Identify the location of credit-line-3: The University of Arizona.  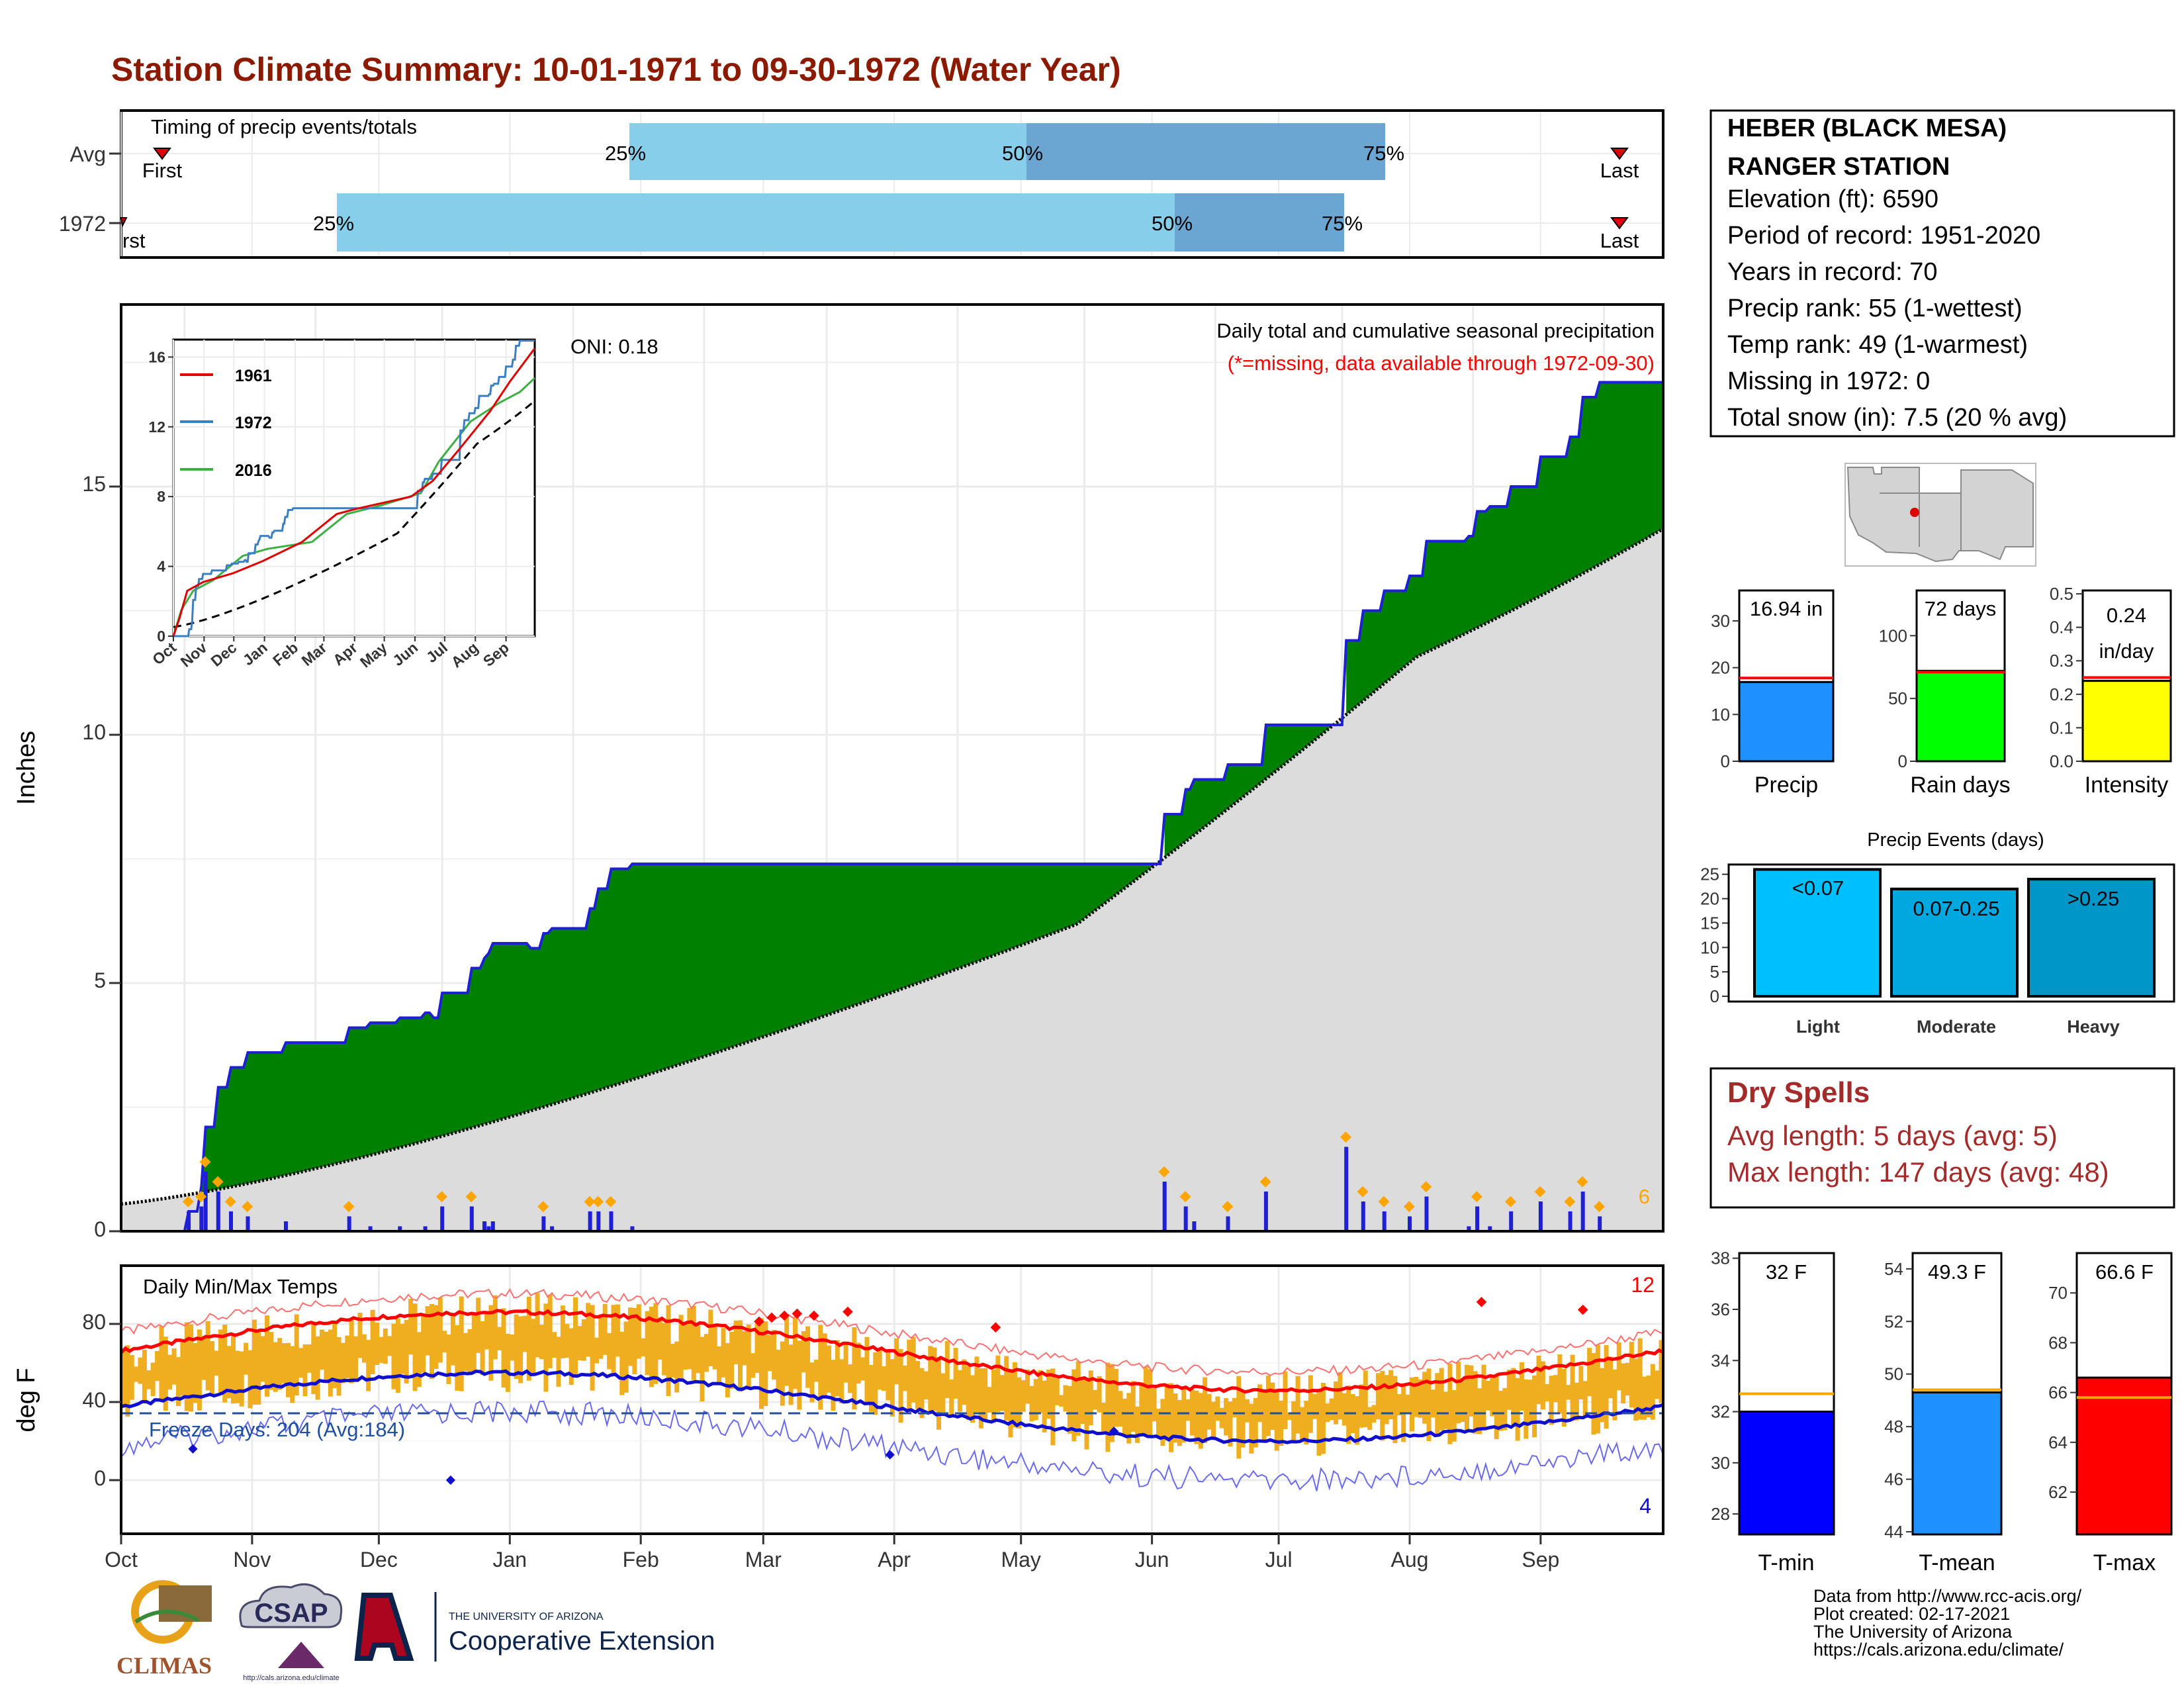
(1913, 1632).